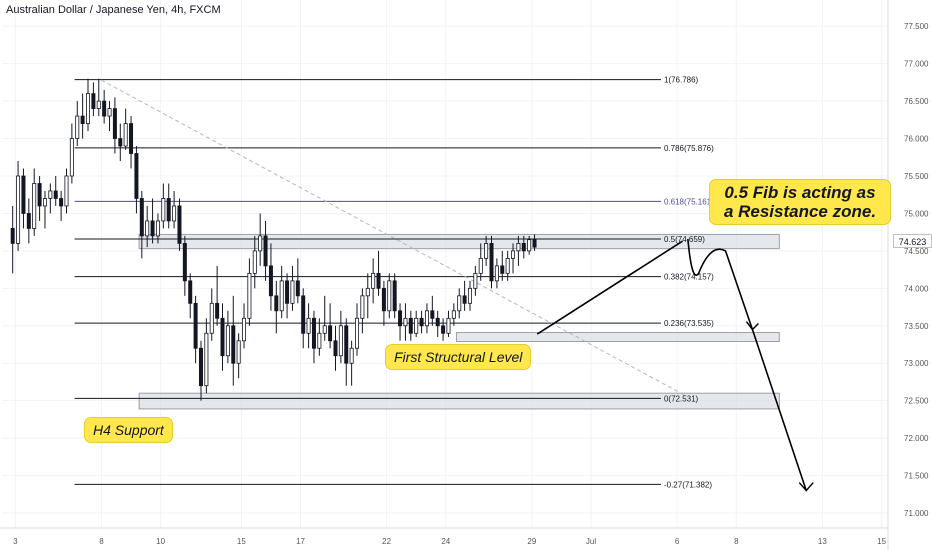 The height and width of the screenshot is (550, 932). I want to click on time-tick-11: 13, so click(822, 541).